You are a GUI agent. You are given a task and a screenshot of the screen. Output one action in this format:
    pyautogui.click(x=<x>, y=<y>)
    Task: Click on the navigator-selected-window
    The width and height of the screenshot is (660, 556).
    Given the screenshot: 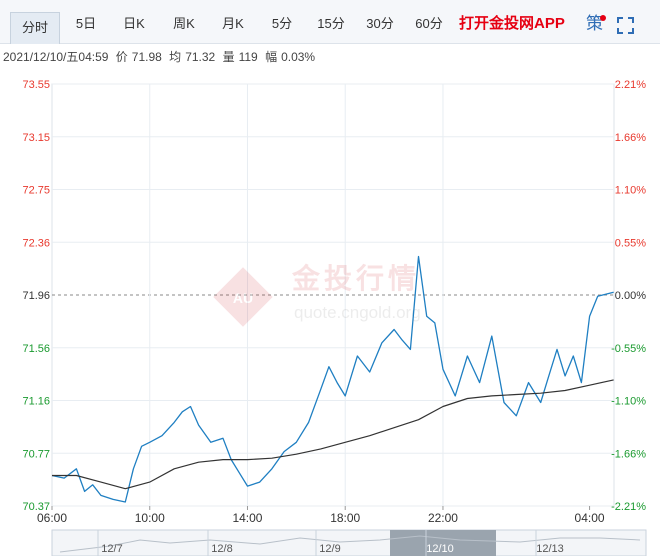 What is the action you would take?
    pyautogui.click(x=443, y=543)
    